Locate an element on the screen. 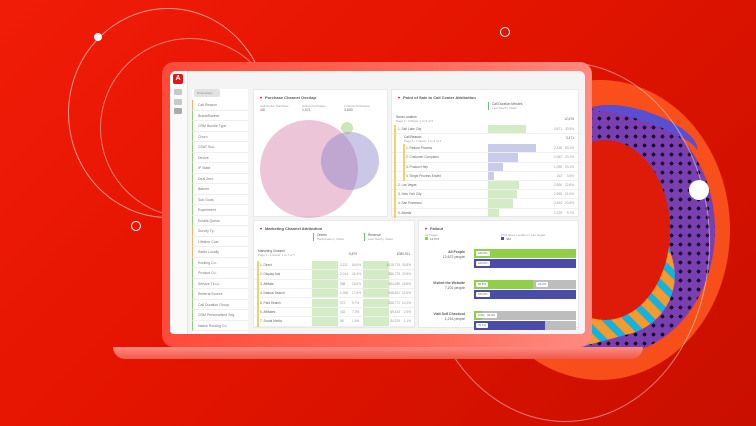 This screenshot has height=426, width=756. dimension-item: Call Duration Group is located at coordinates (220, 304).